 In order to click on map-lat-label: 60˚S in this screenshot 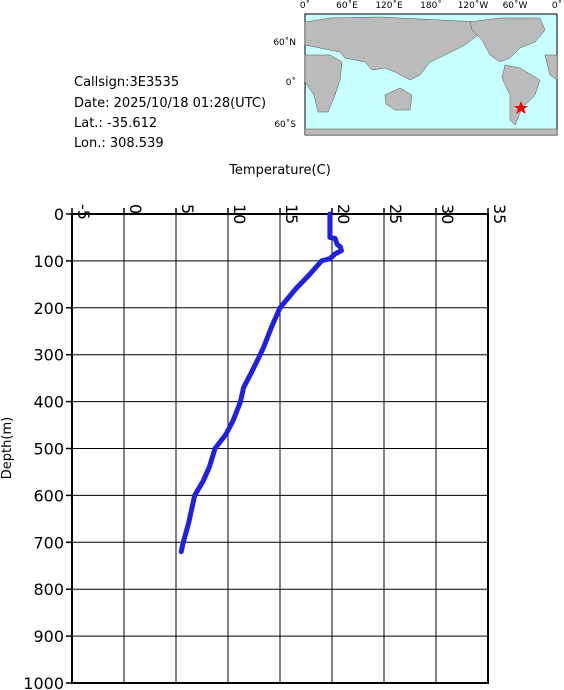, I will do `click(285, 124)`.